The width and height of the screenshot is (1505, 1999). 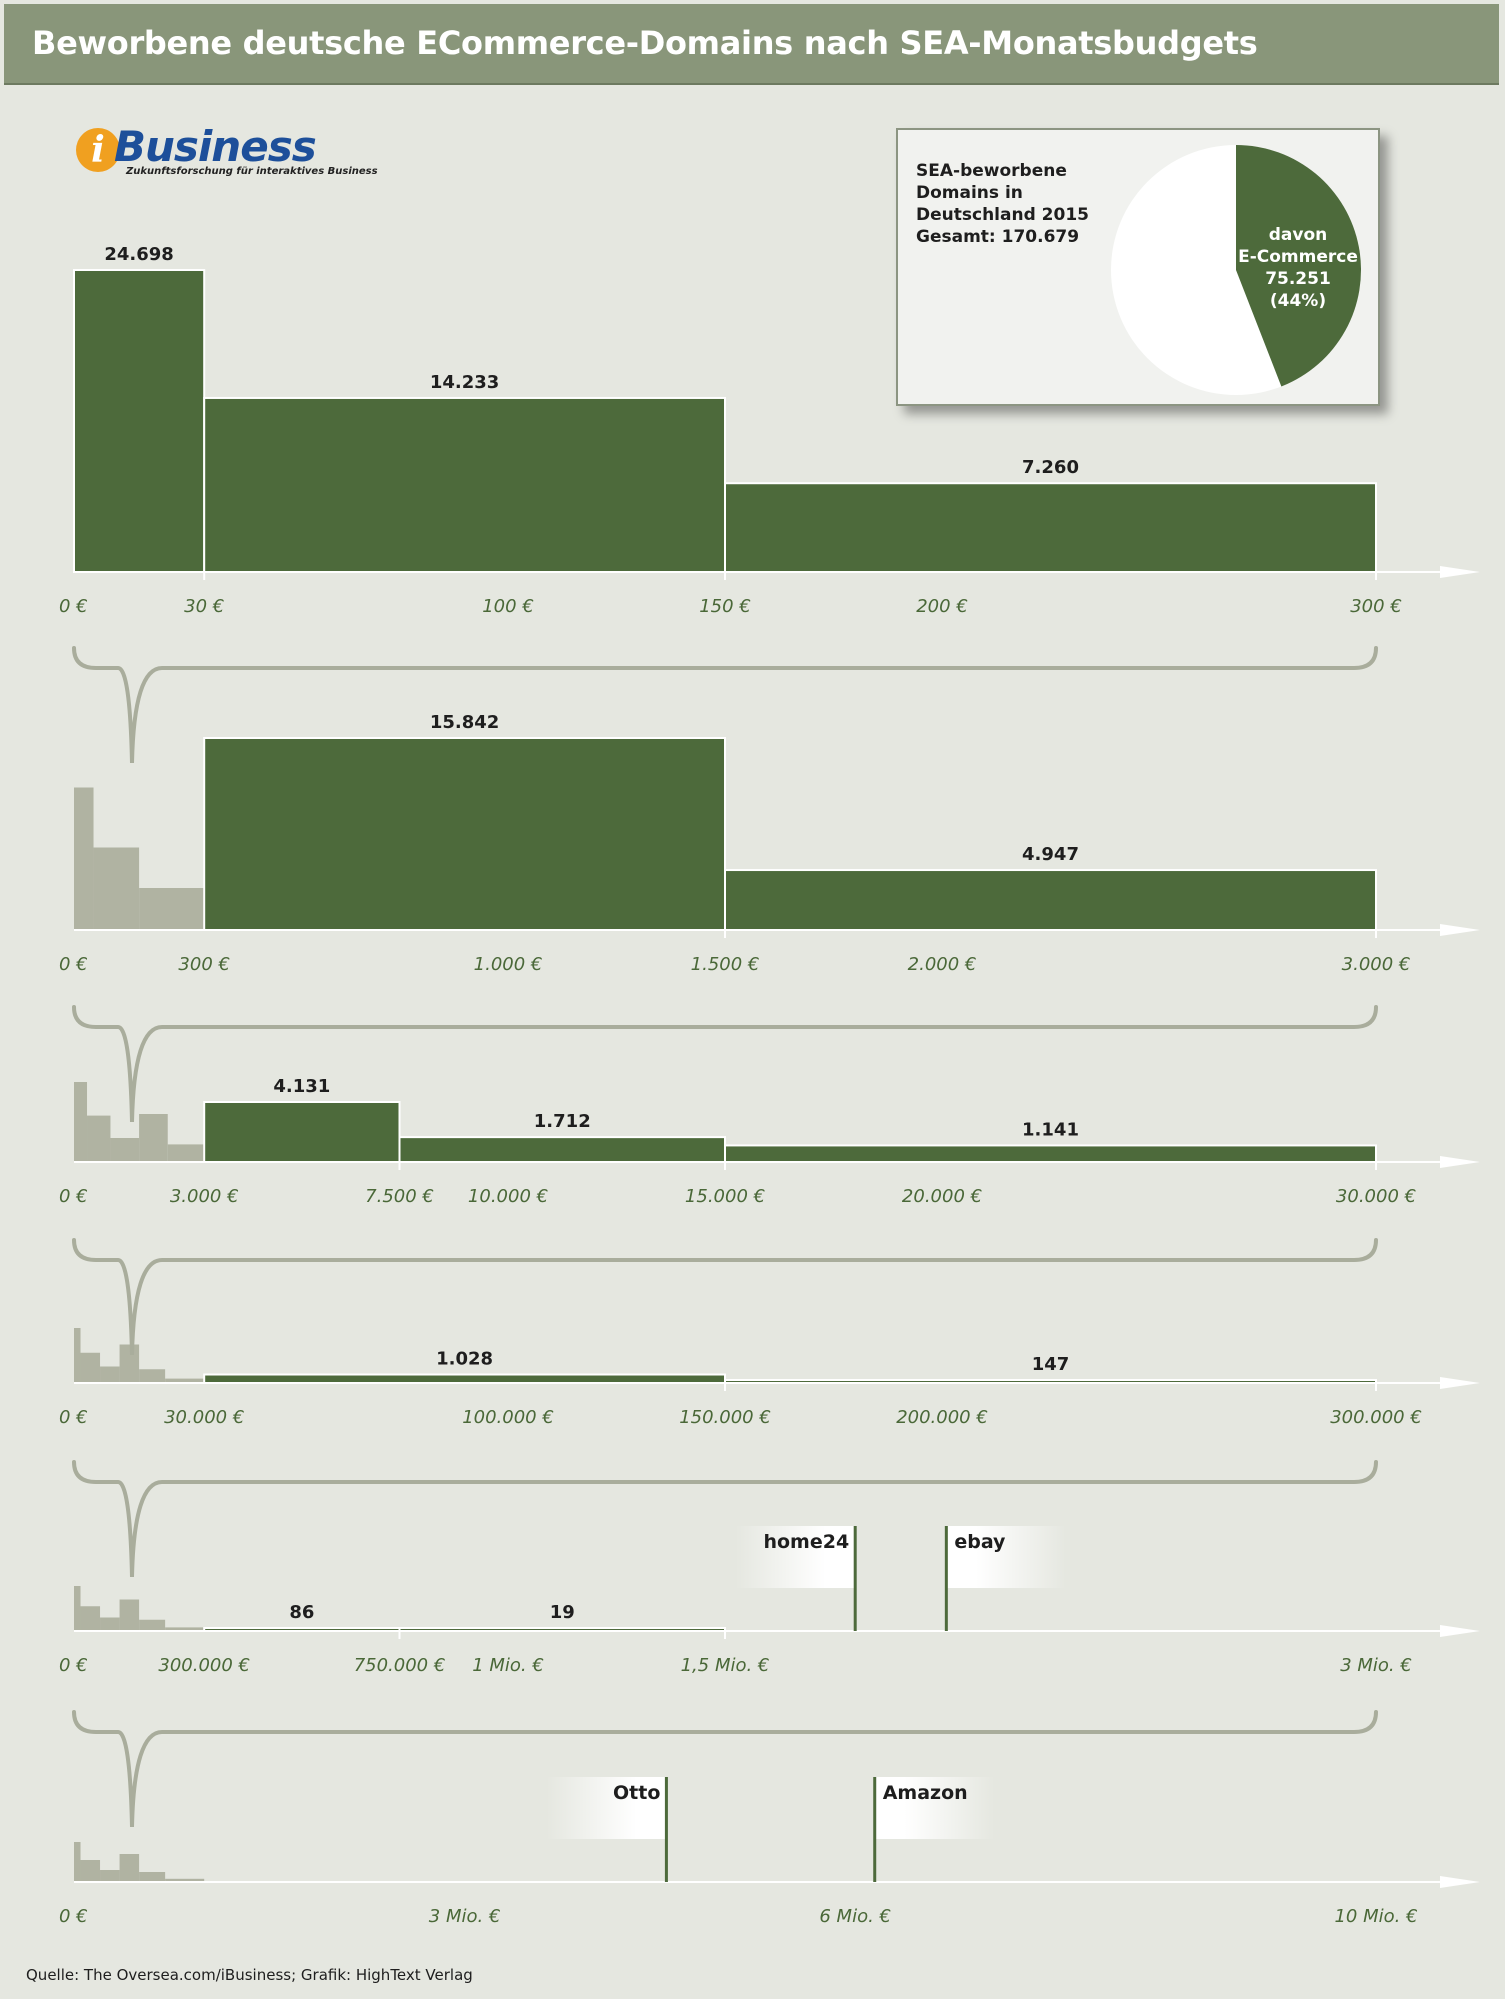 What do you see at coordinates (1298, 279) in the screenshot?
I see `pie-label: 75.251` at bounding box center [1298, 279].